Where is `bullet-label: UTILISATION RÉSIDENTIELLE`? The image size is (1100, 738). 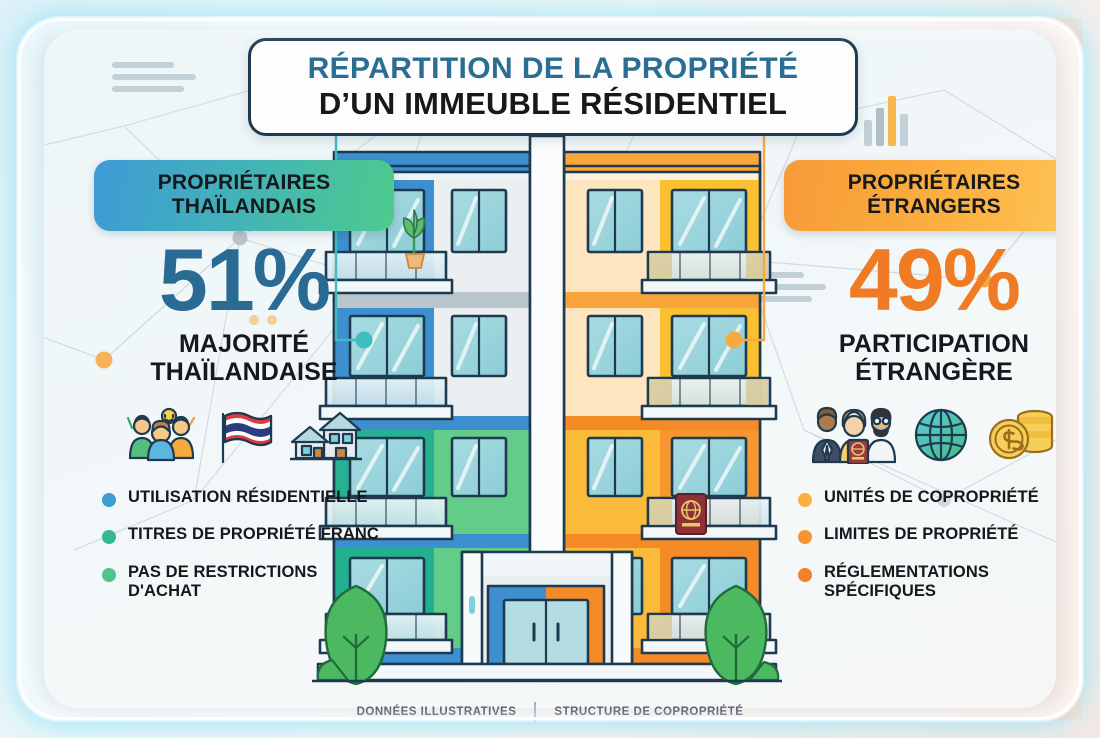 bullet-label: UTILISATION RÉSIDENTIELLE is located at coordinates (248, 496).